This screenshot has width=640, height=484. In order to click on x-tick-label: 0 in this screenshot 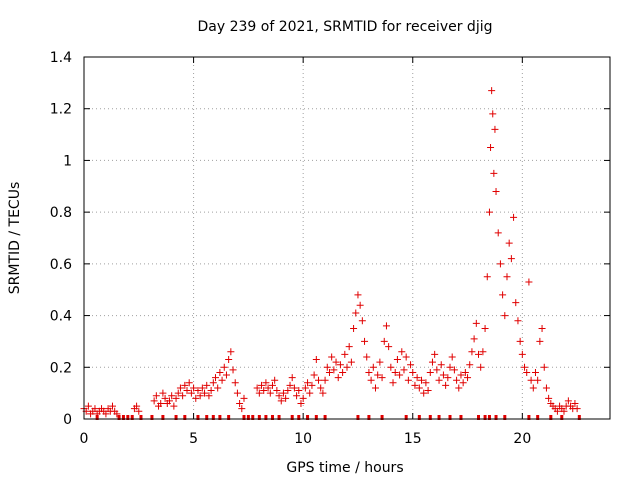, I will do `click(84, 439)`.